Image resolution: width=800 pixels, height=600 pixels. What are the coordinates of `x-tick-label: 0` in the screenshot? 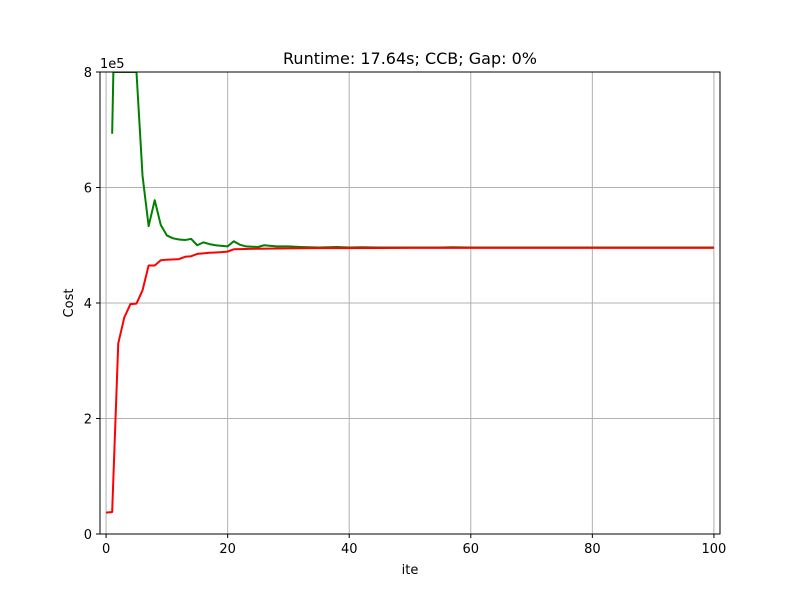 It's located at (106, 549).